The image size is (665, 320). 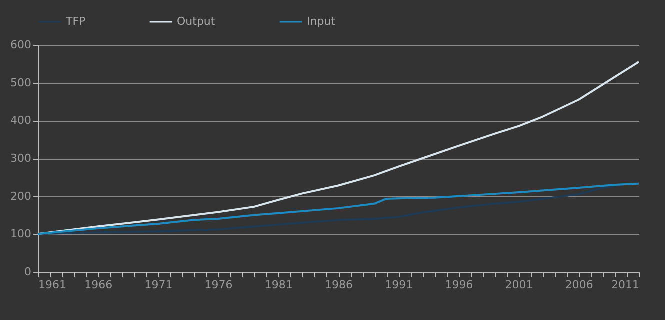 I want to click on x-tick-label: 1996, so click(x=459, y=285).